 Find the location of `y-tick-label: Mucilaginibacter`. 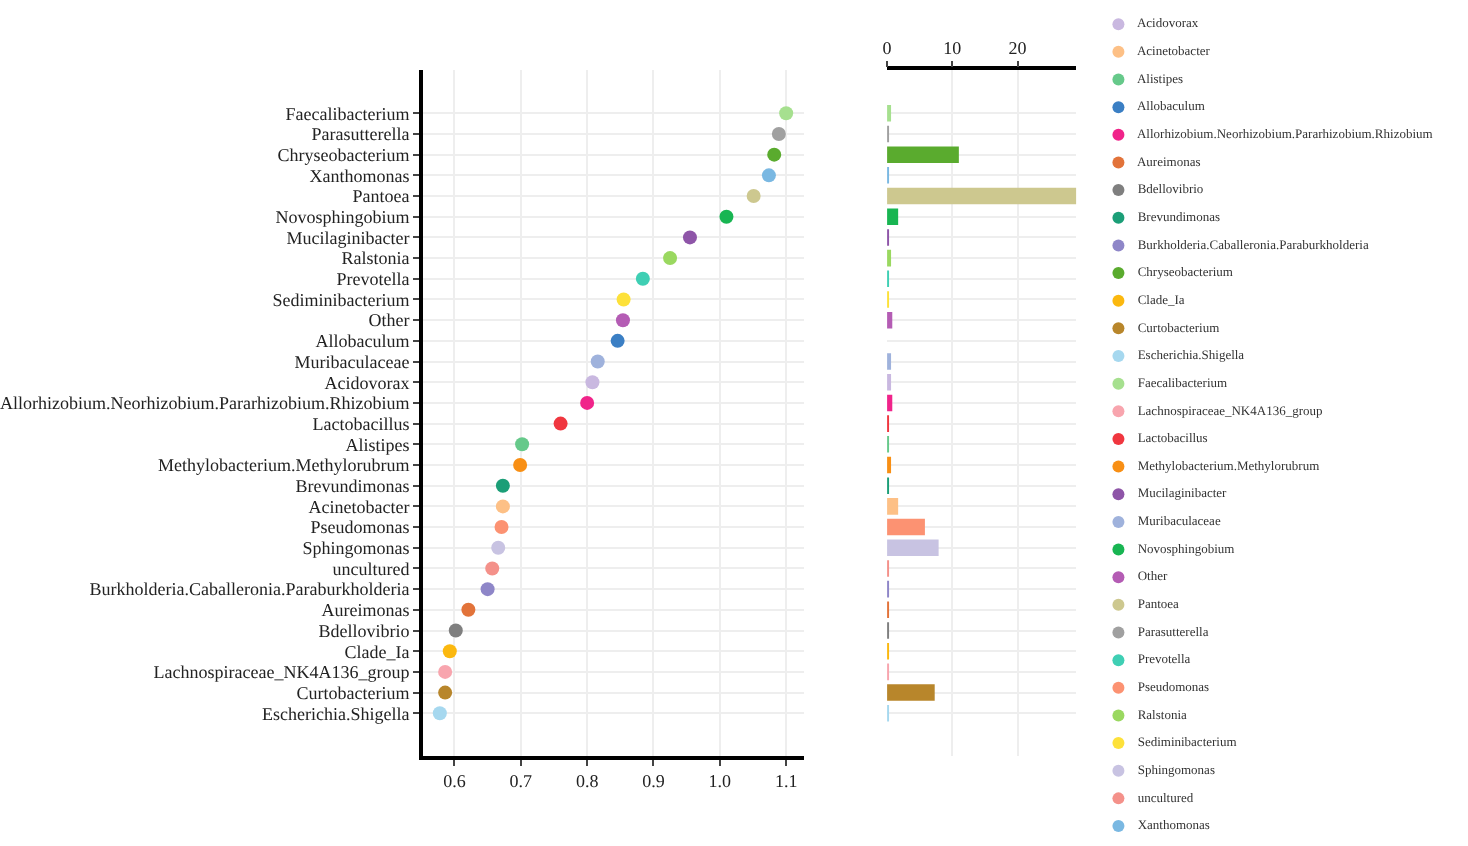

y-tick-label: Mucilaginibacter is located at coordinates (348, 237).